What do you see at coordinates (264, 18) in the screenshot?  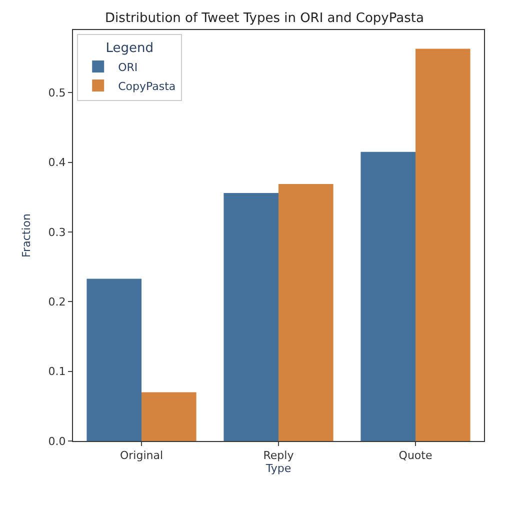 I see `chart-title: Distribution of Tweet Types in ORI and CopyPasta` at bounding box center [264, 18].